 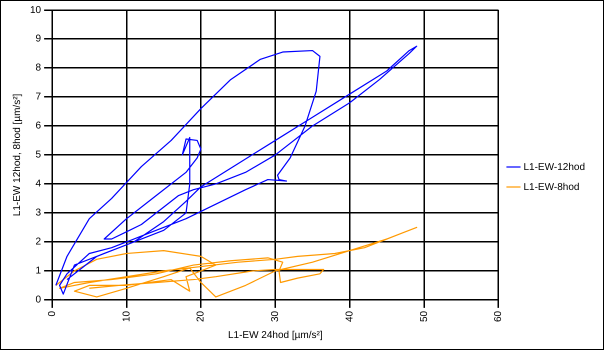 I want to click on y-tick-label: 5, so click(x=39, y=155).